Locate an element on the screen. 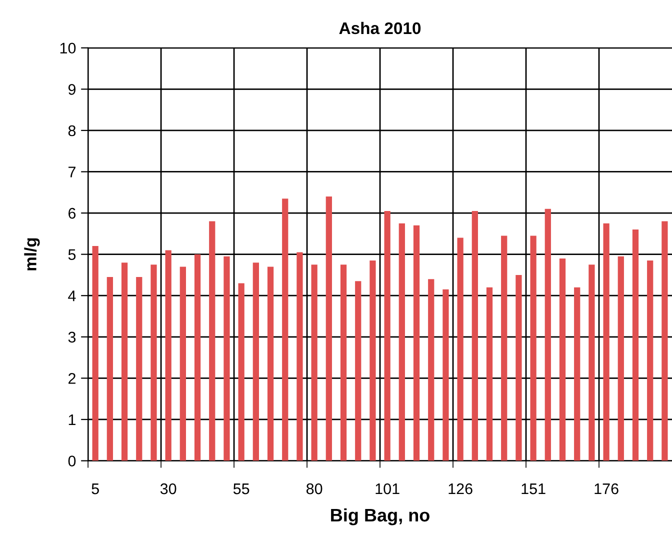 Image resolution: width=672 pixels, height=544 pixels. x-tick-label: 101 is located at coordinates (388, 488).